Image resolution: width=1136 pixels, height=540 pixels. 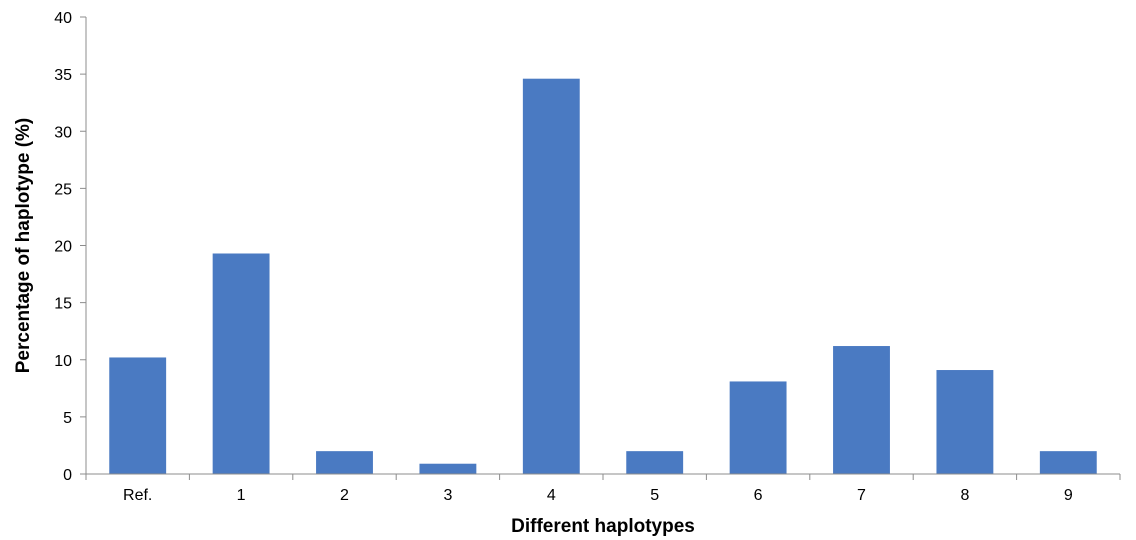 I want to click on x-tick-label: 1, so click(x=241, y=495).